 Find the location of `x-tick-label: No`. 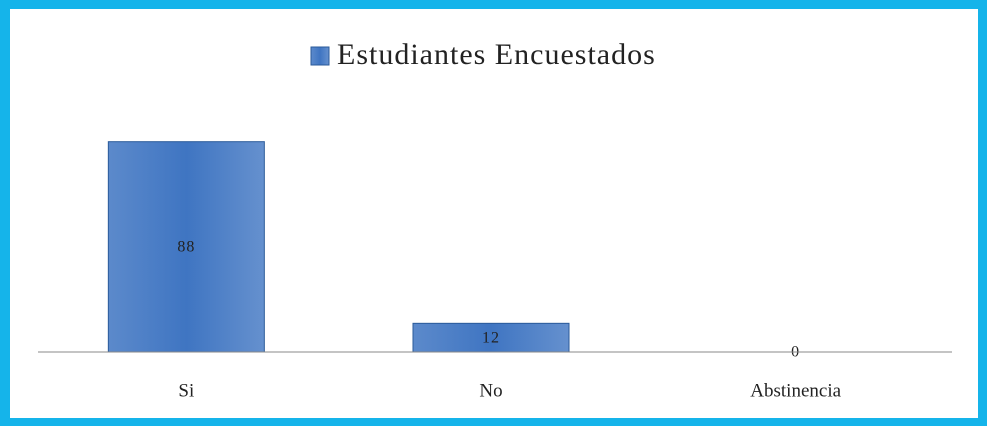

x-tick-label: No is located at coordinates (490, 390).